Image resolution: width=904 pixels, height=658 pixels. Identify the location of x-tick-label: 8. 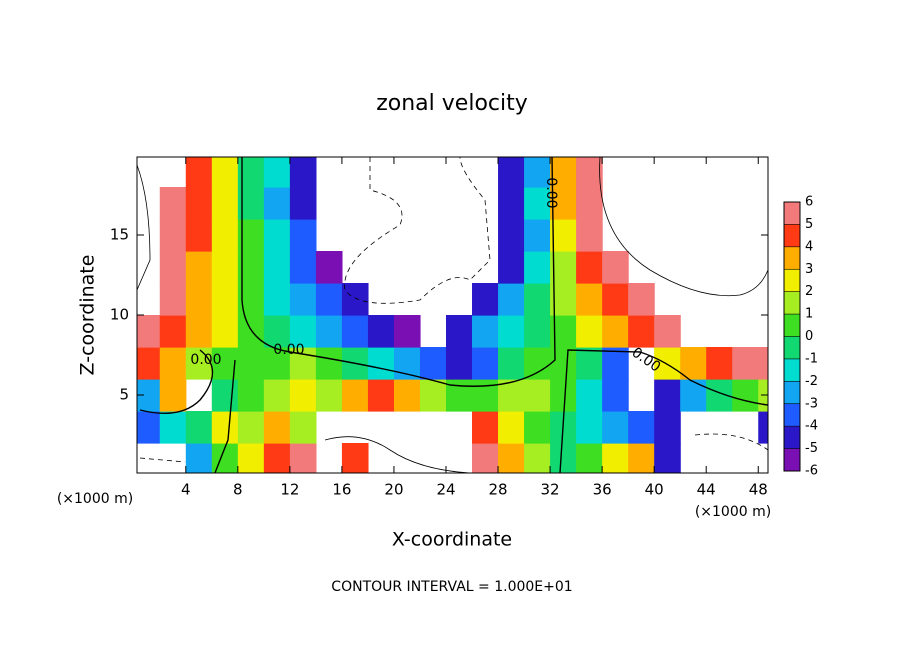
(238, 490).